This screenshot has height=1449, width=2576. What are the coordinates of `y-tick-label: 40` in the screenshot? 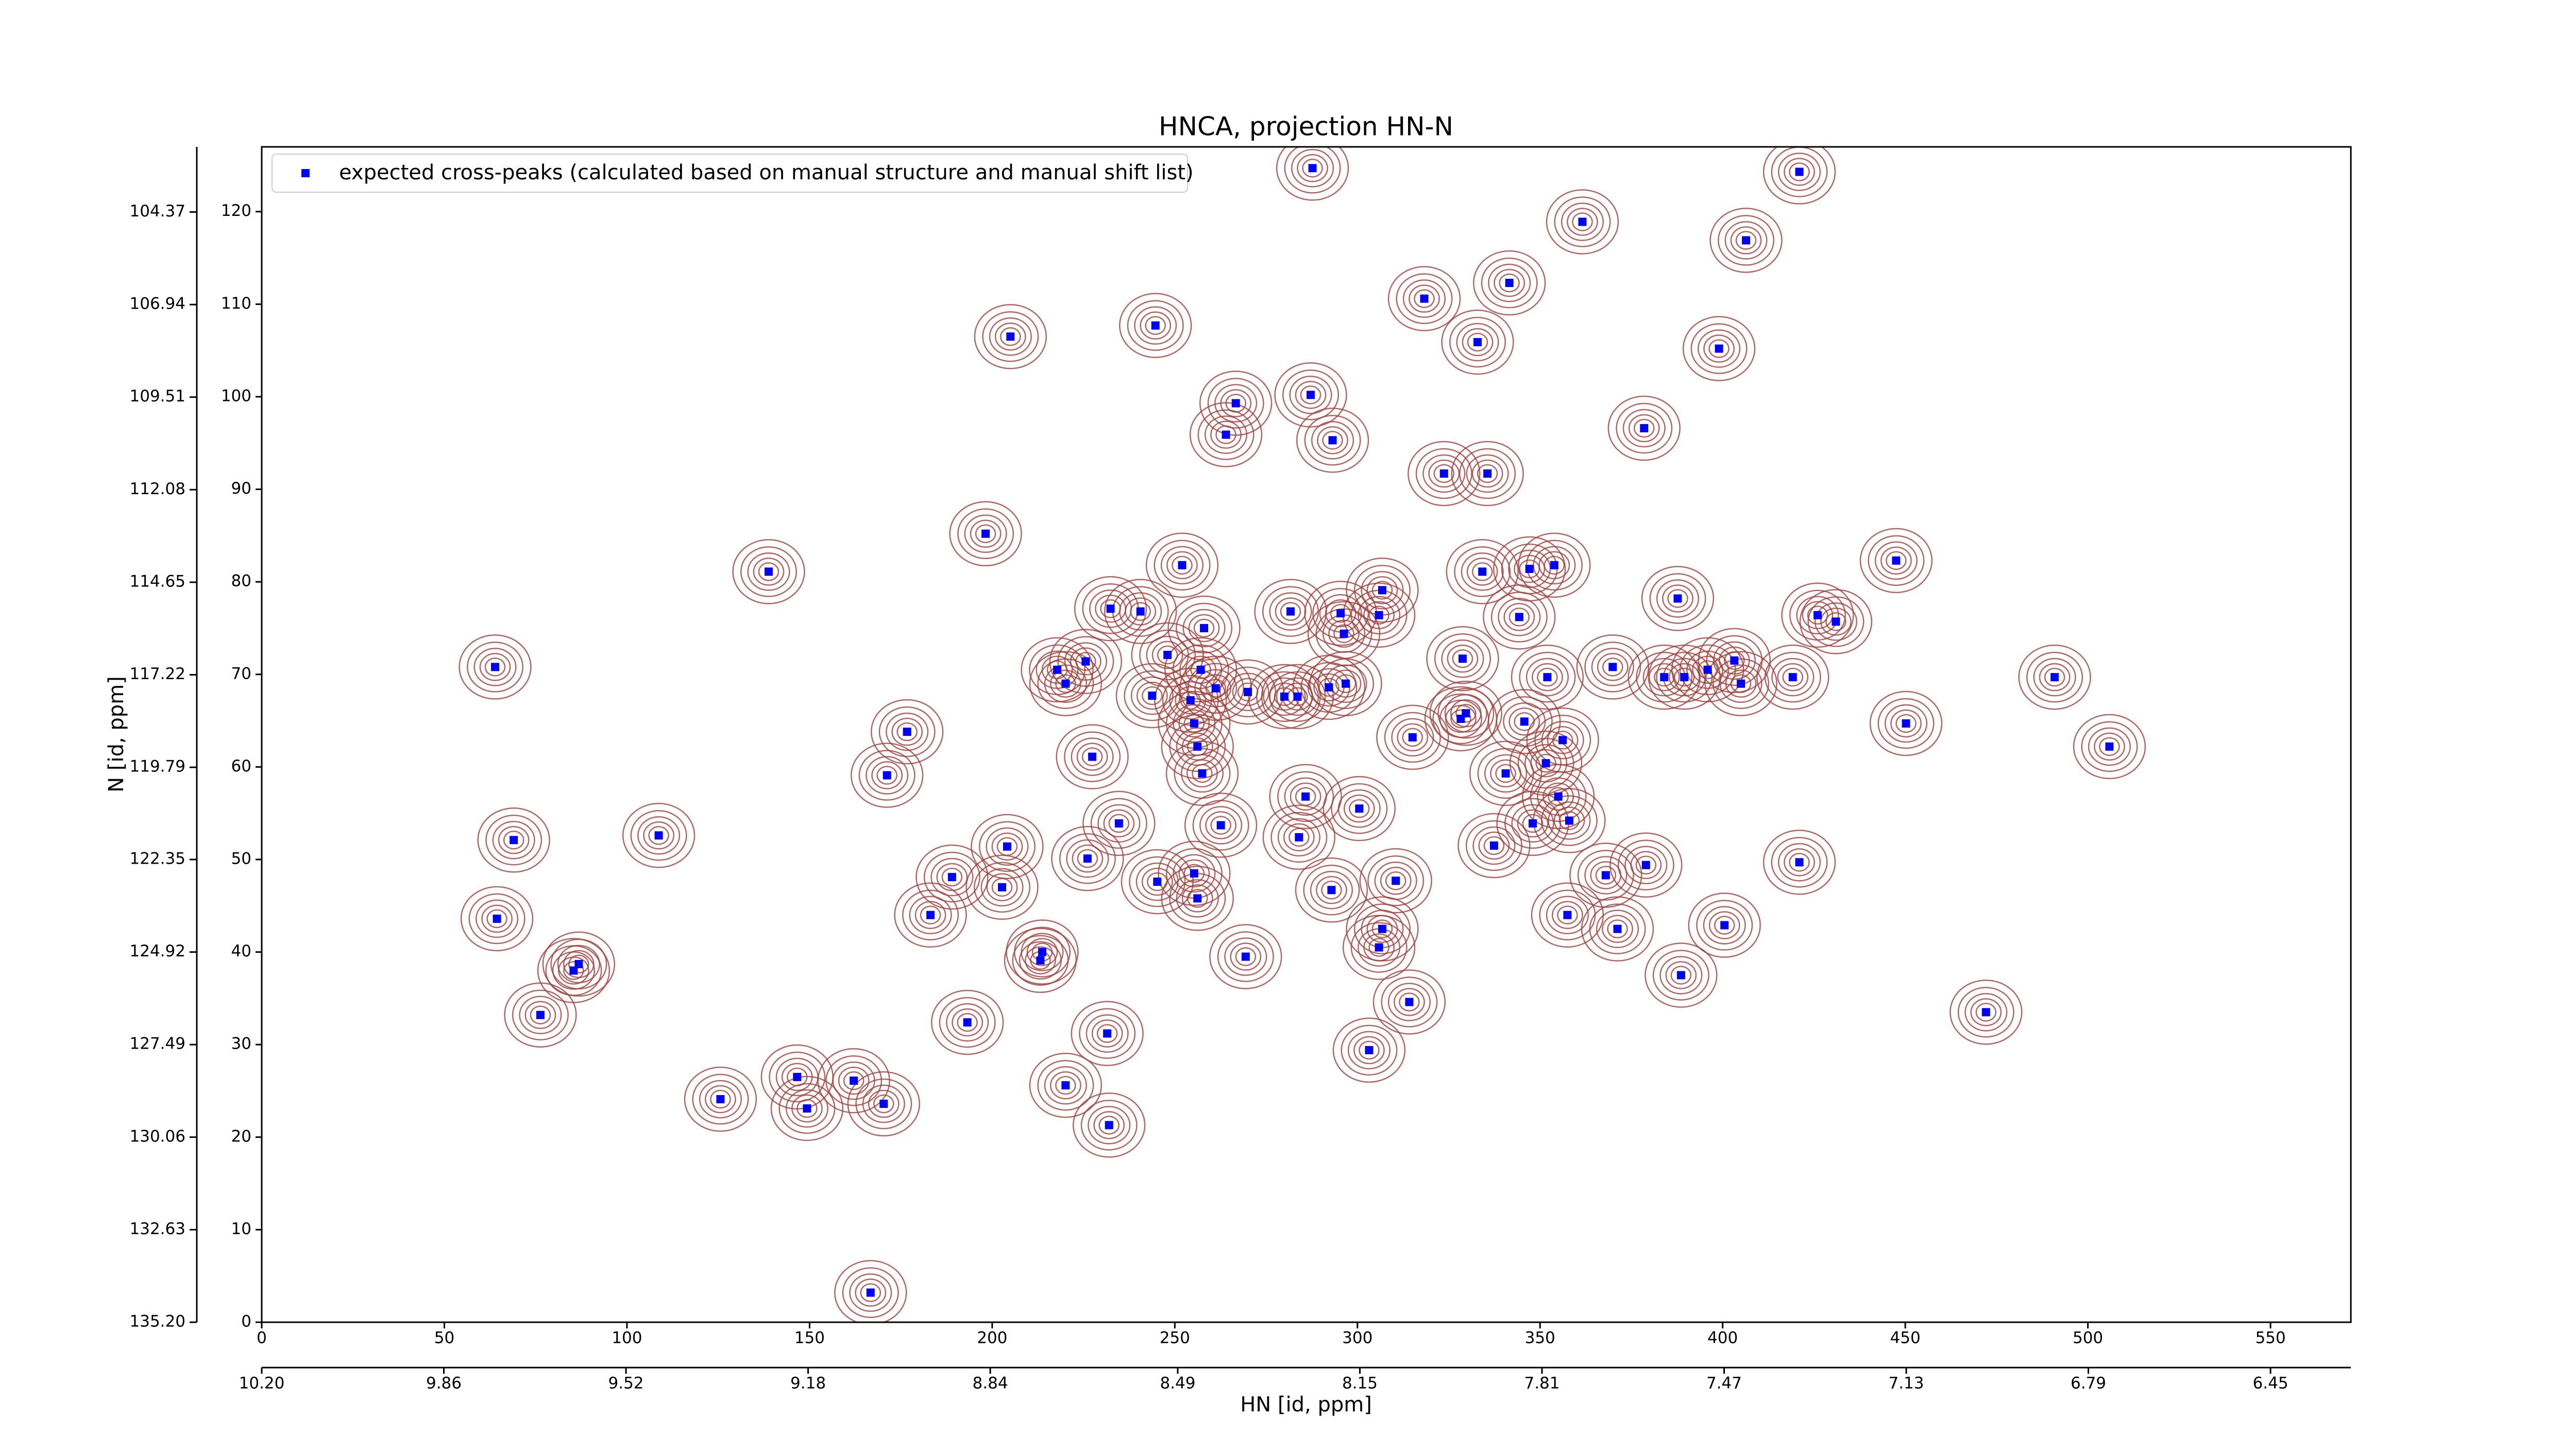 It's located at (241, 951).